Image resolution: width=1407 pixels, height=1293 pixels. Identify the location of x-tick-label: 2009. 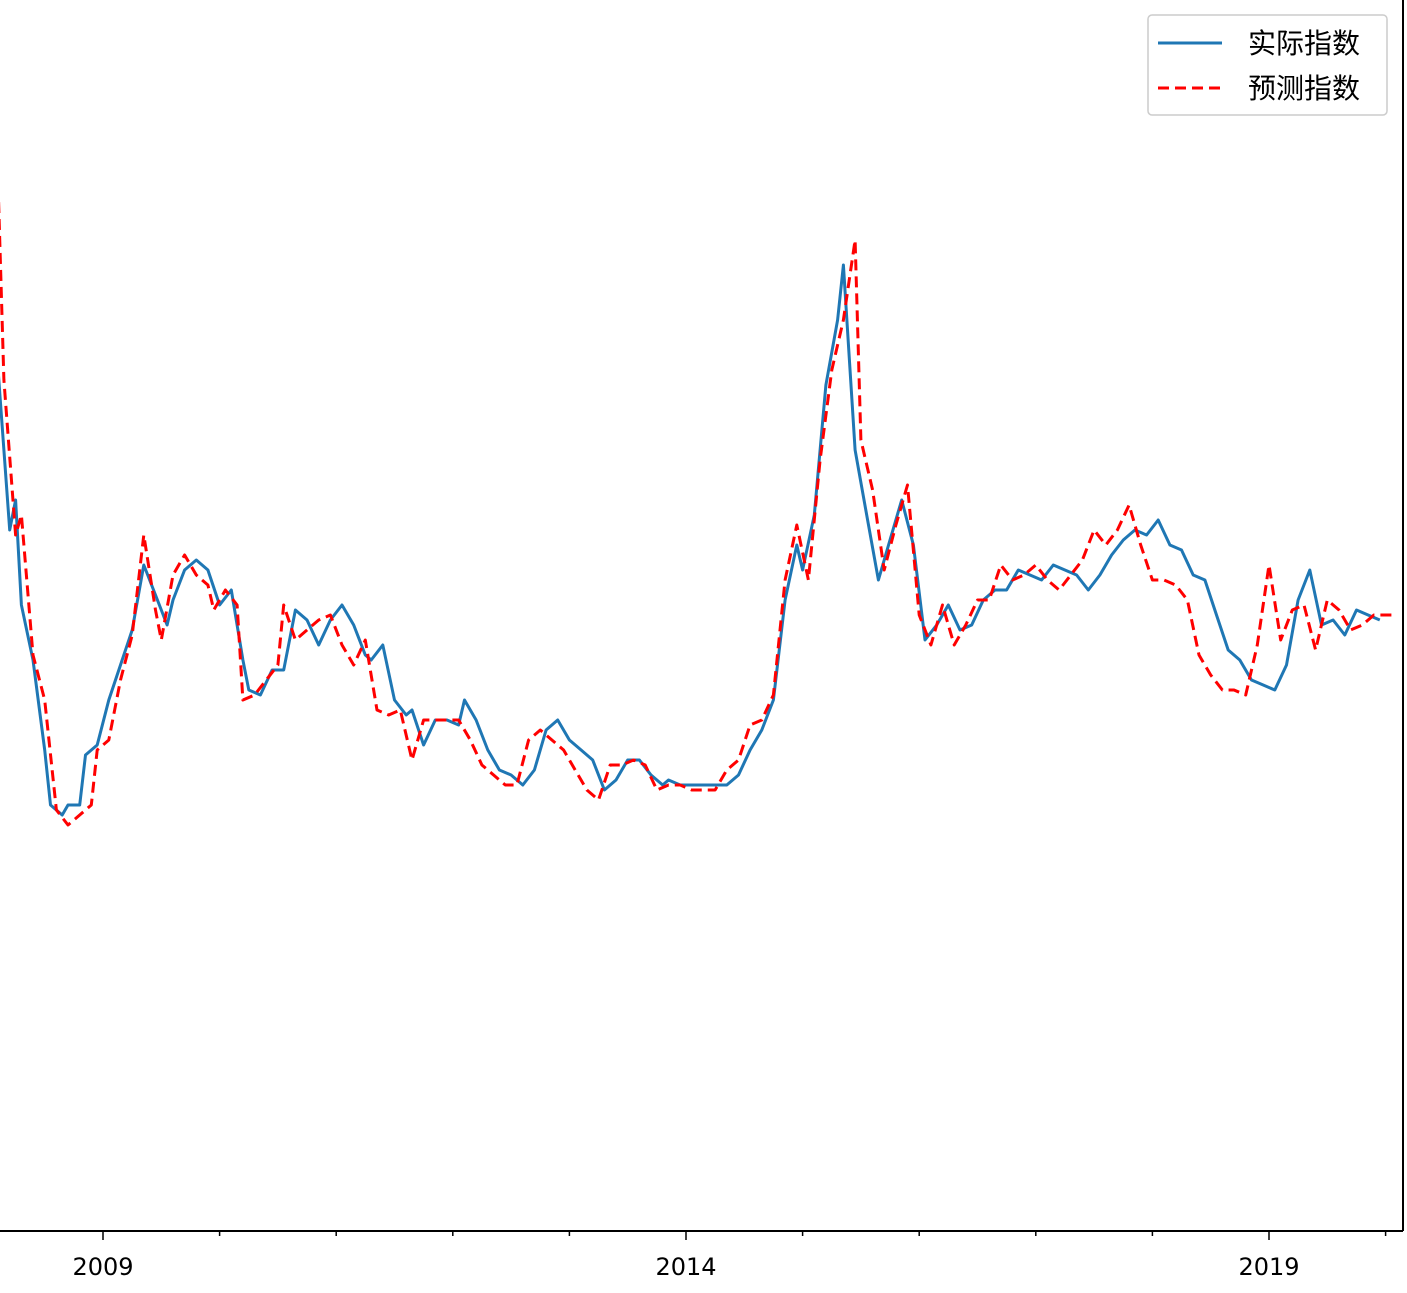
(102, 1267).